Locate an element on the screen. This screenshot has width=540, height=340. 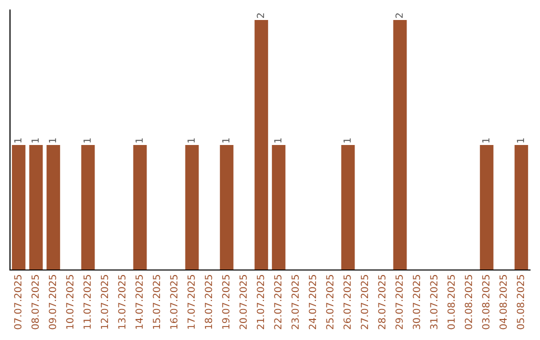
x-tick-label: 04.08.2025 is located at coordinates (503, 302).